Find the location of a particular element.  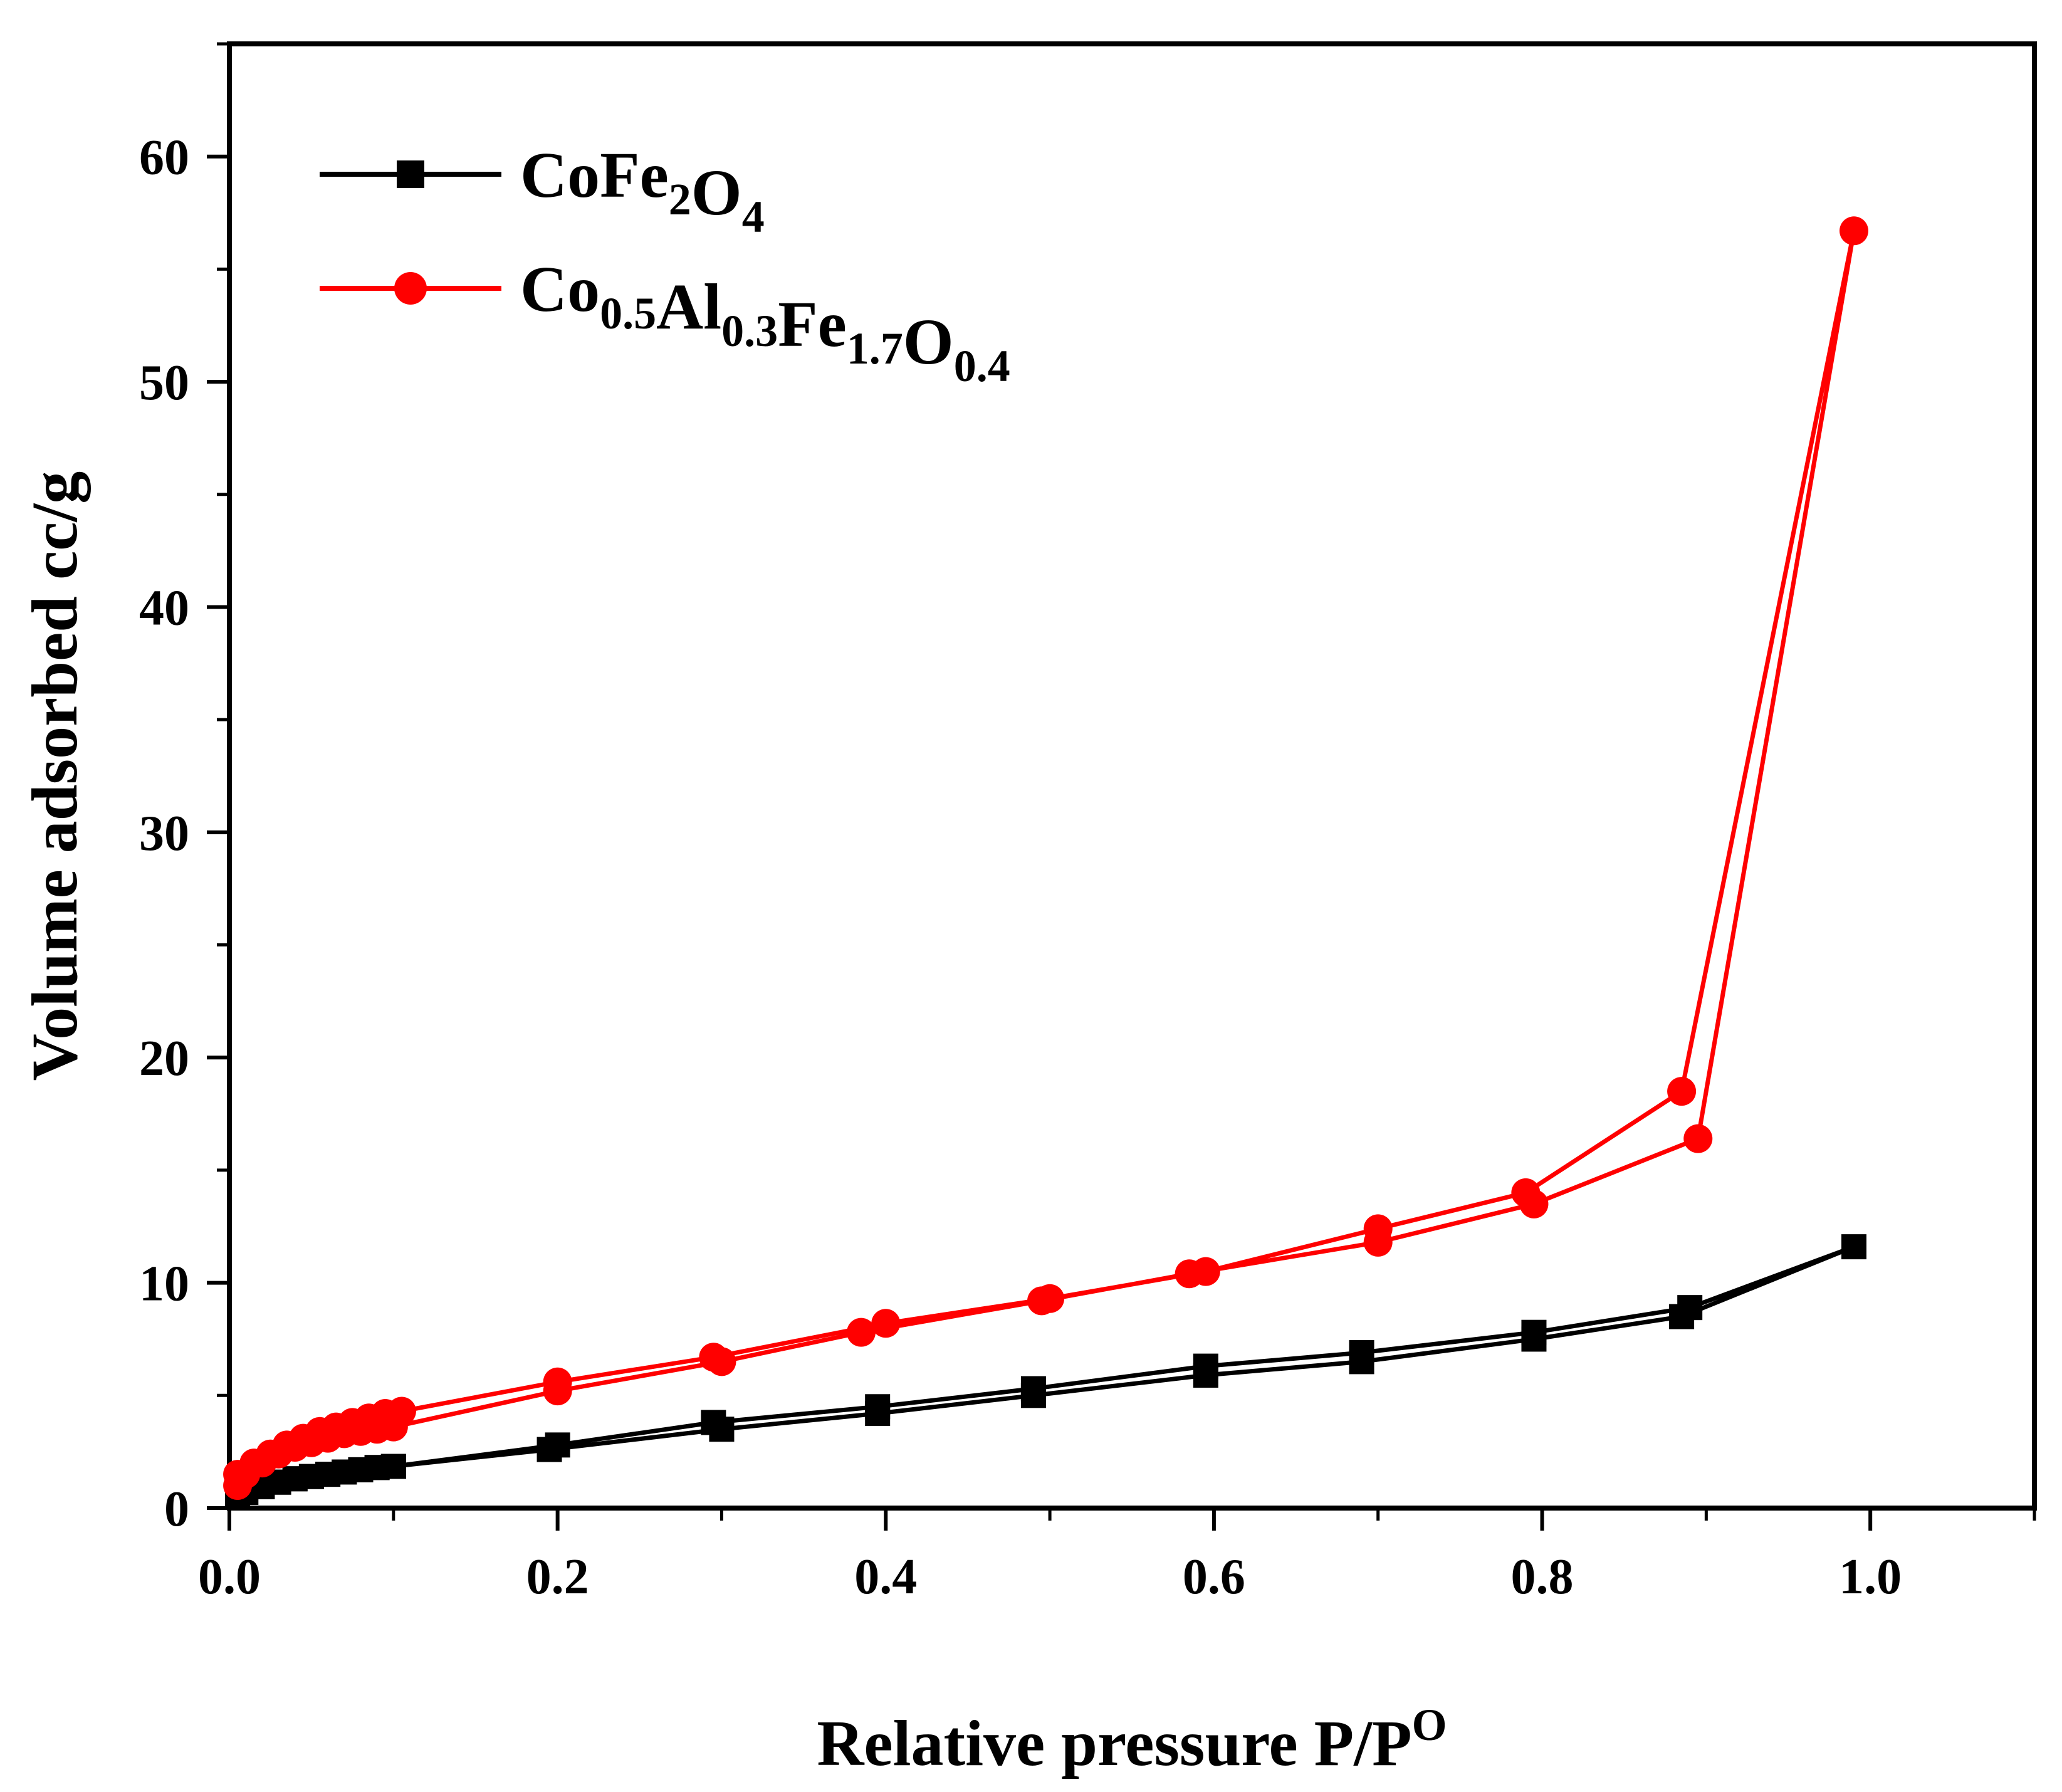

x-tick-label: 0.8 is located at coordinates (1543, 1577).